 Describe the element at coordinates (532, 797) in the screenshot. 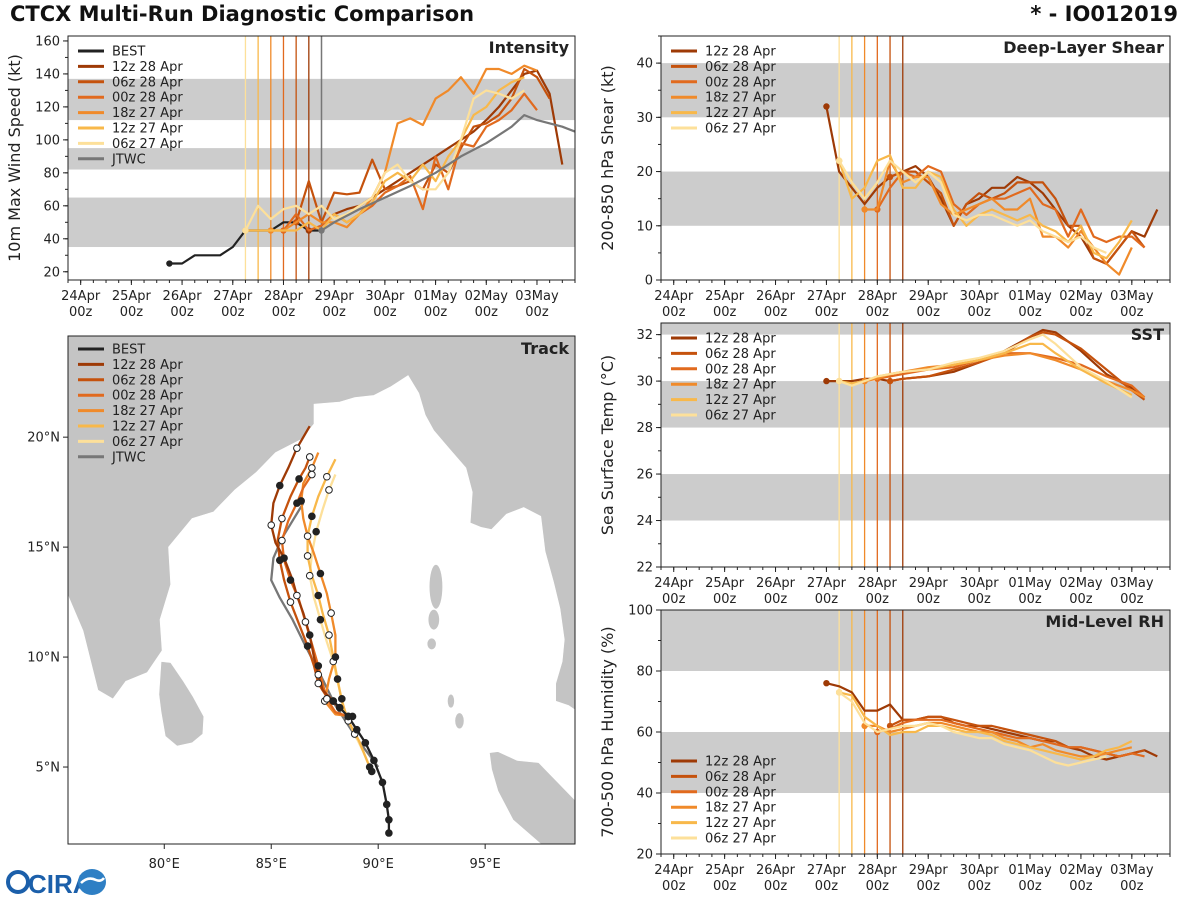

I see `land-sumatra` at that location.